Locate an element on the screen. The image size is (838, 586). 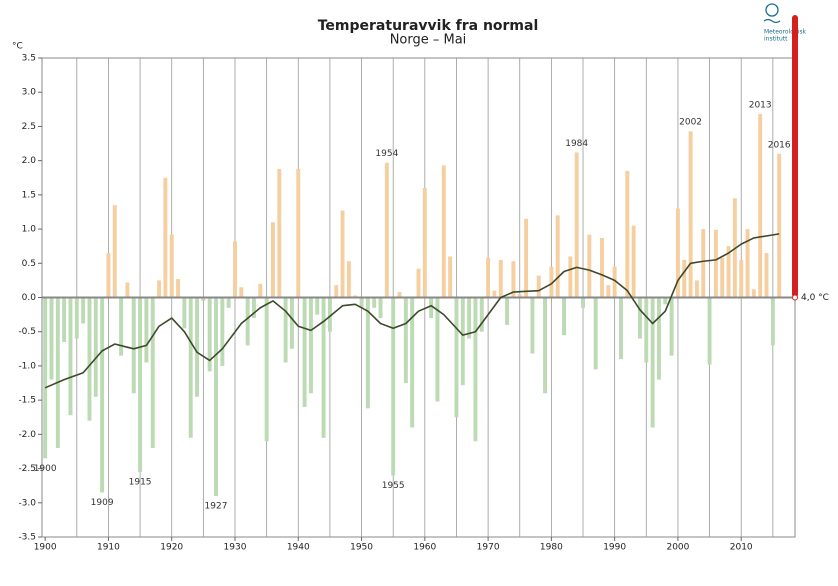
y-tick-label: 0.0 is located at coordinates (29, 298).